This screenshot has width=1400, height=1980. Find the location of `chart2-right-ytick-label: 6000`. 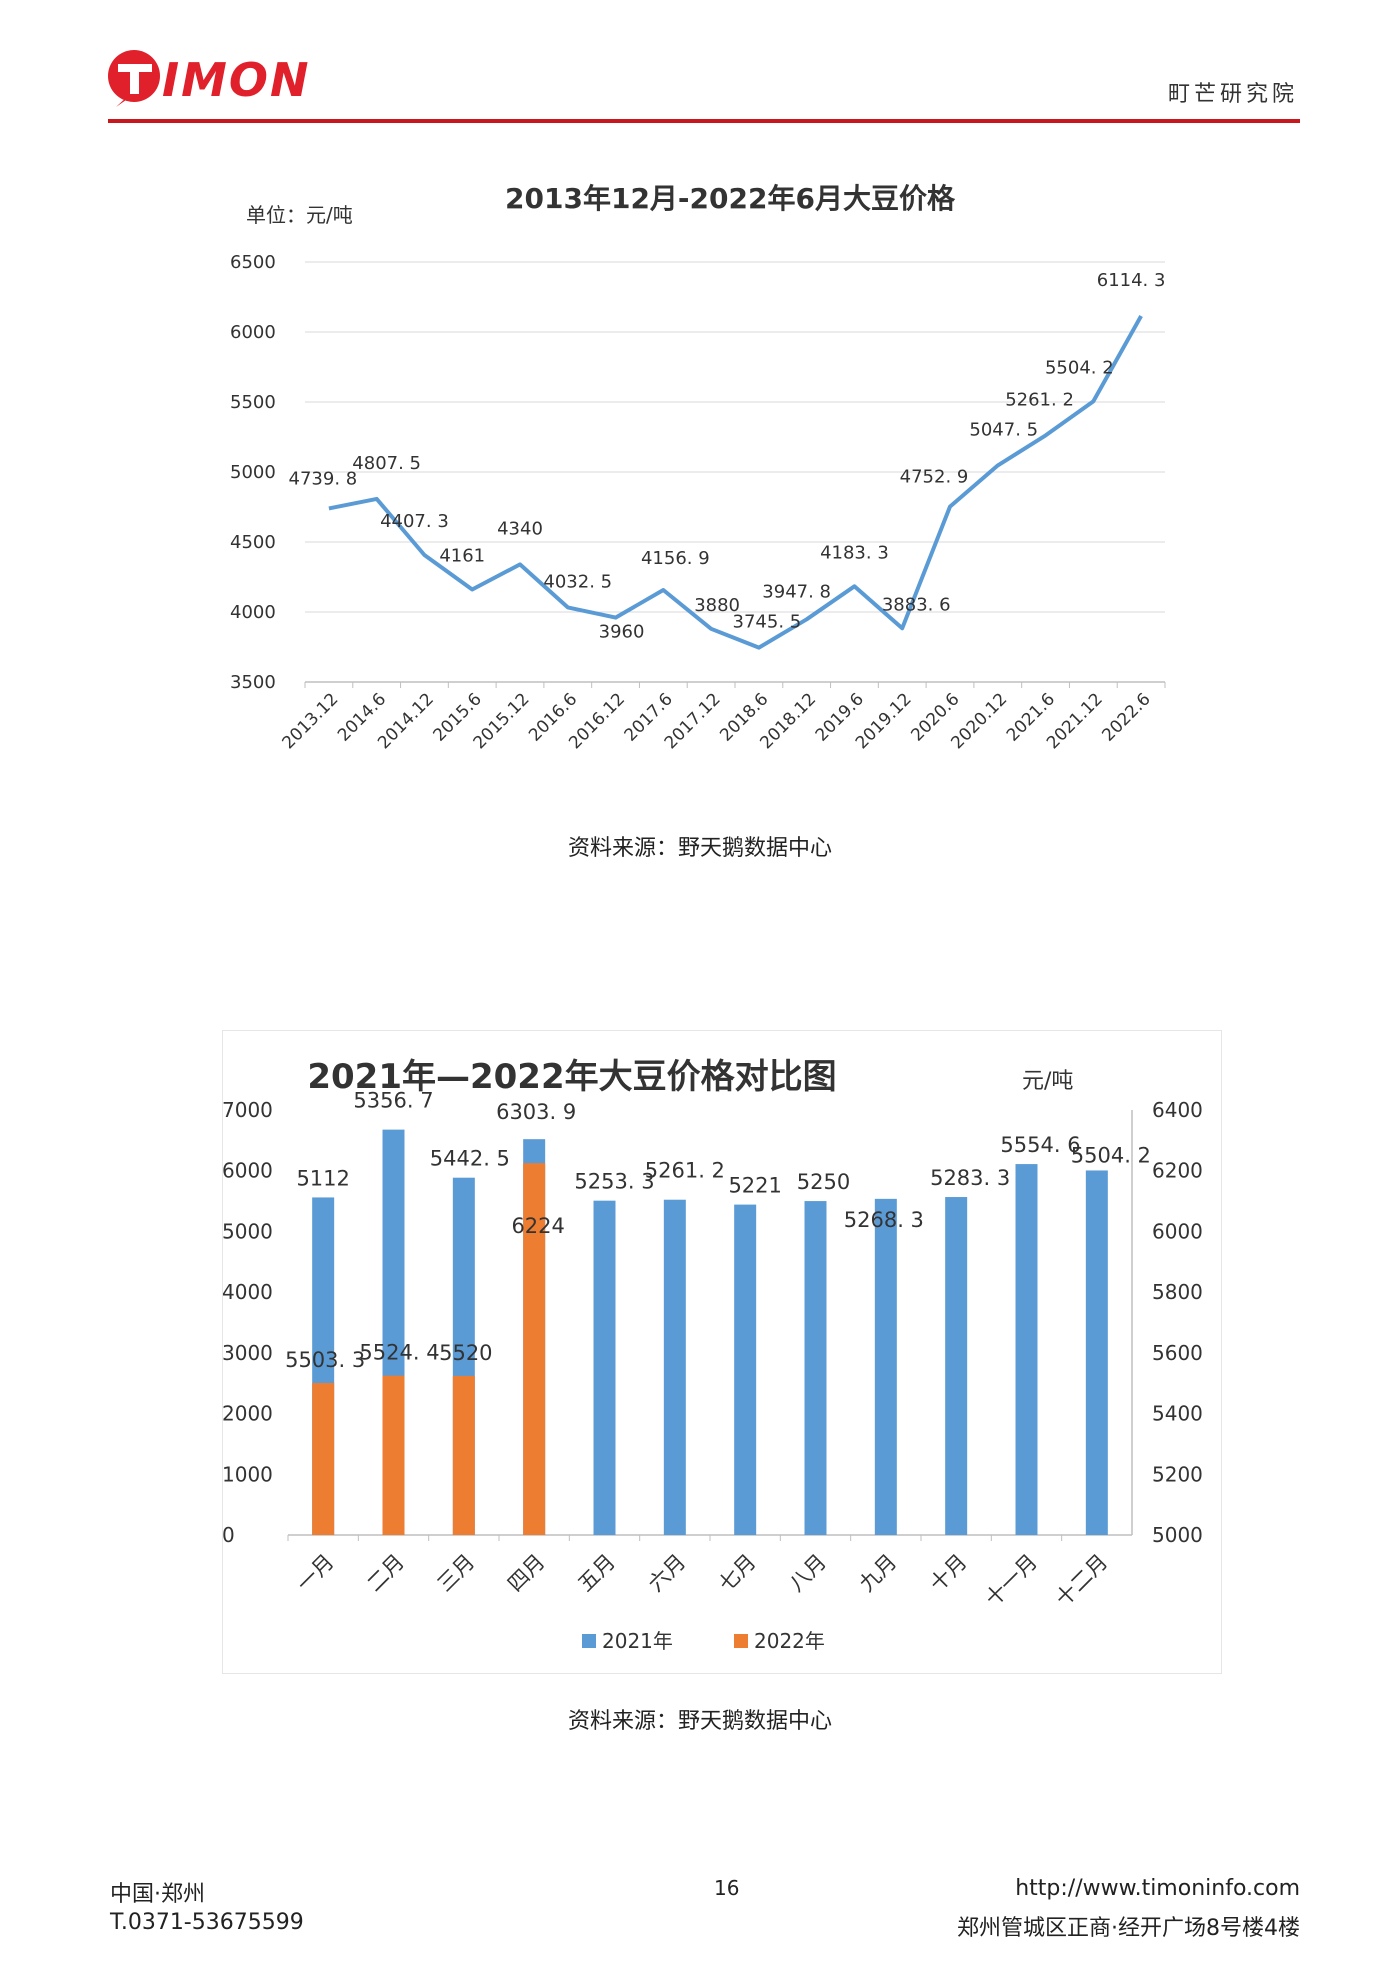

chart2-right-ytick-label: 6000 is located at coordinates (1177, 1231).